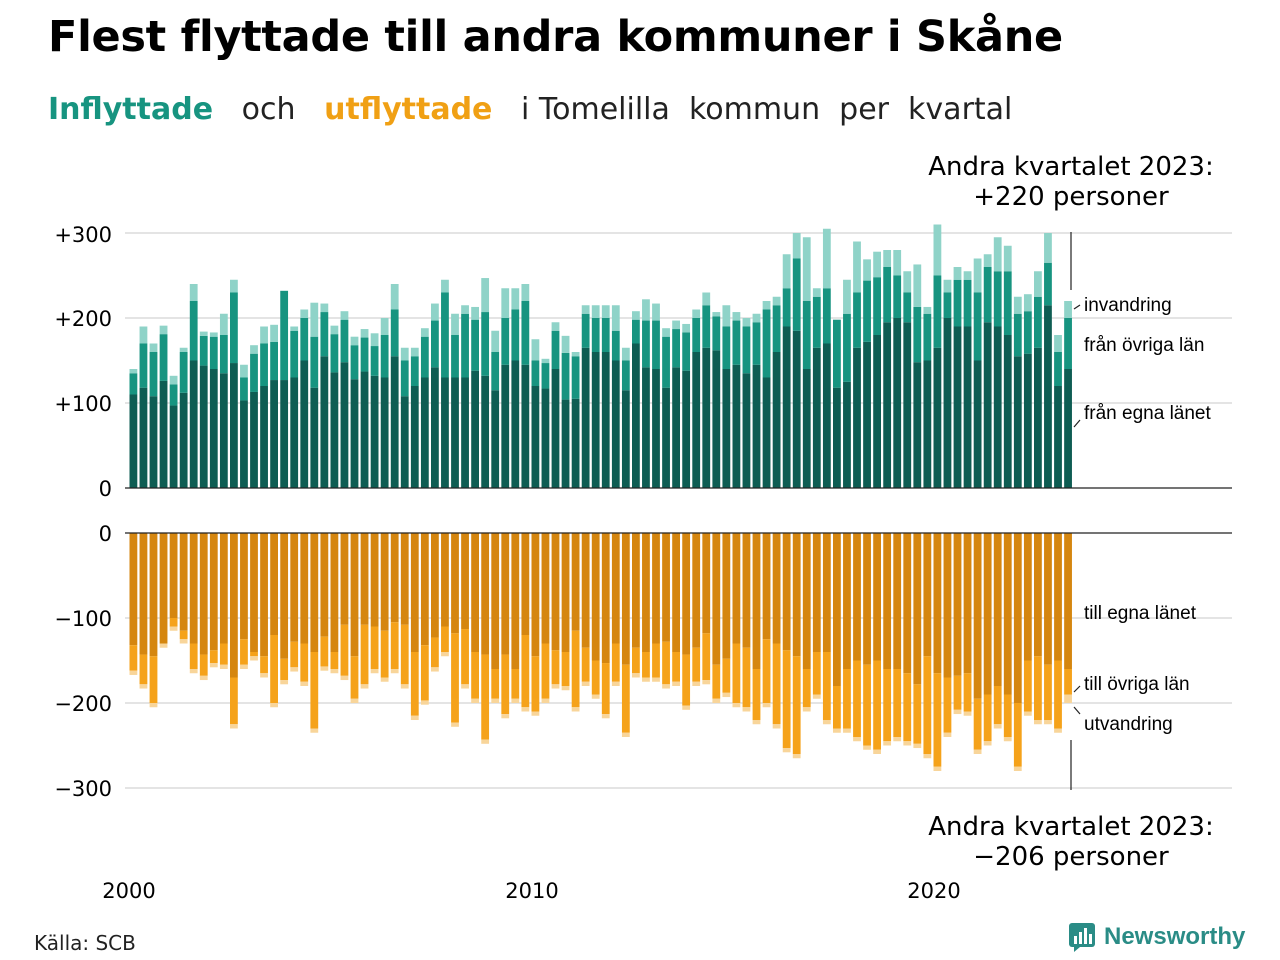 This screenshot has width=1280, height=960. Describe the element at coordinates (128, 891) in the screenshot. I see `xtick-2000: 2000` at that location.